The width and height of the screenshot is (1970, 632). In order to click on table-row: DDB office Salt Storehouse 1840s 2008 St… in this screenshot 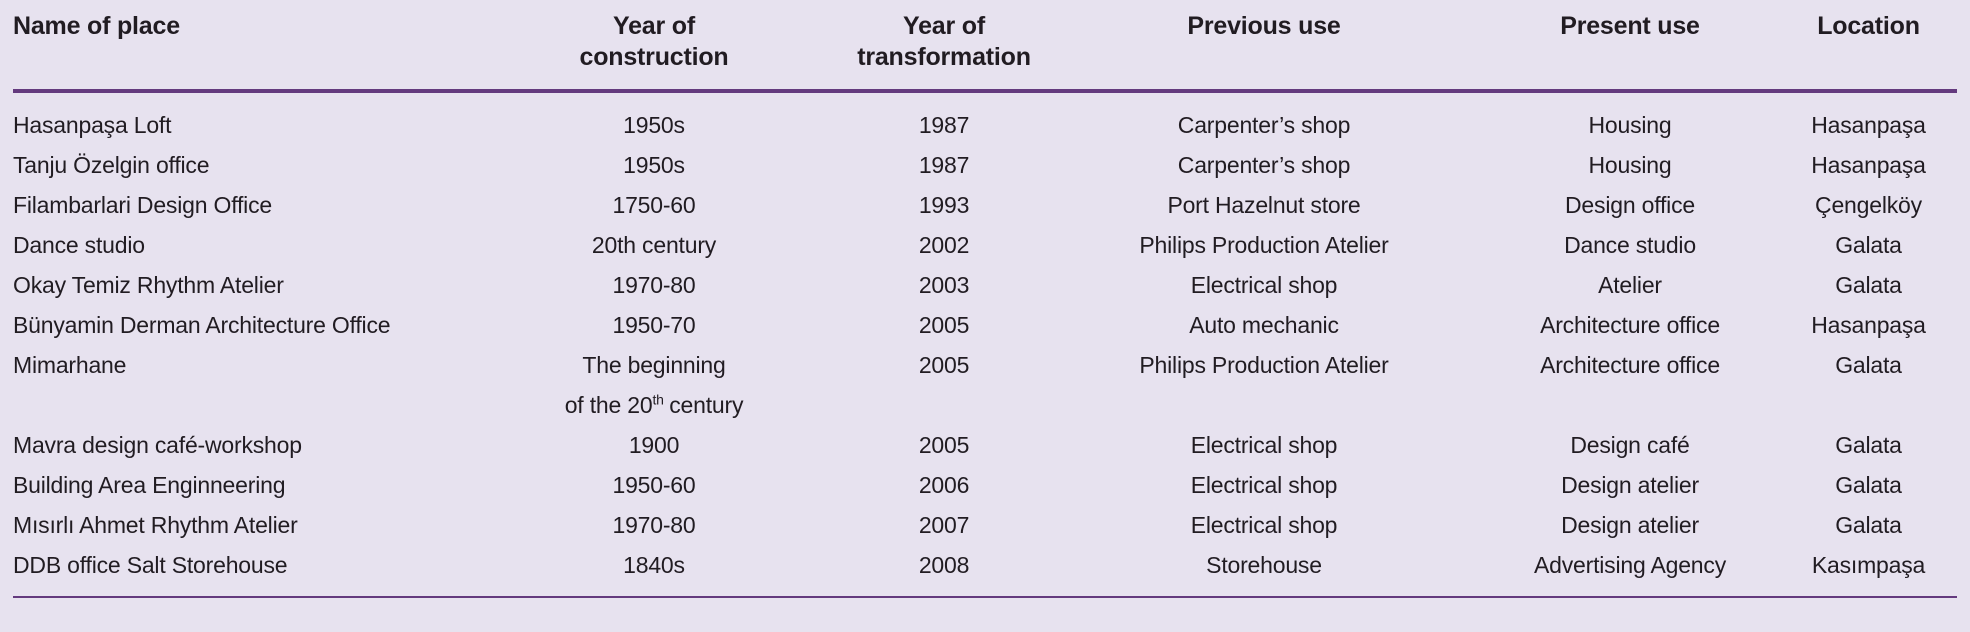, I will do `click(985, 565)`.